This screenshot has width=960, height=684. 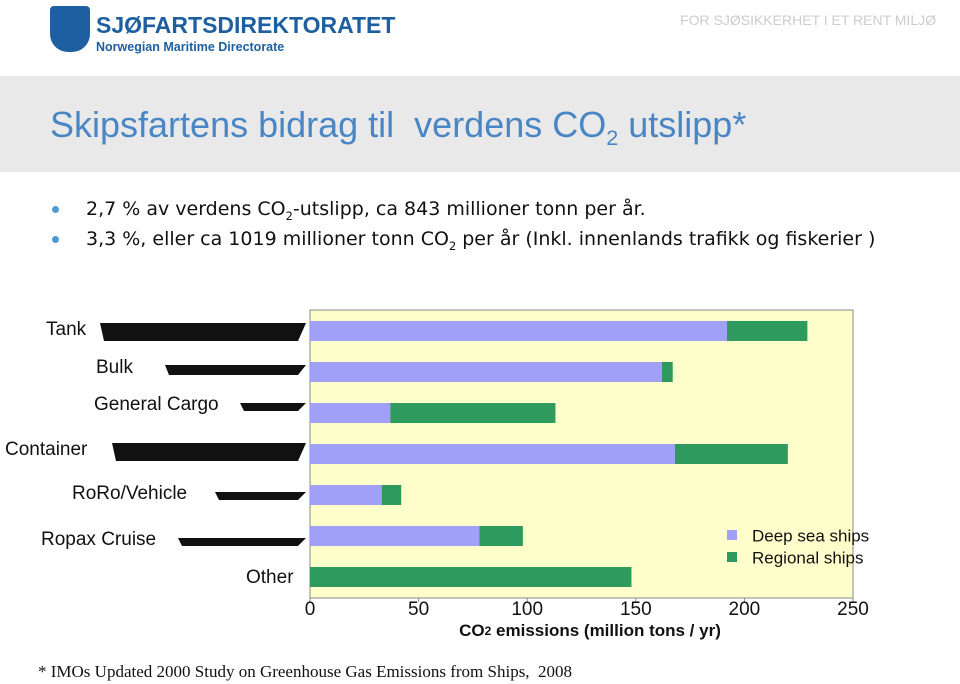 I want to click on slogan: FOR SJØSIKKERHET I ET RENT MILJØ, so click(x=808, y=20).